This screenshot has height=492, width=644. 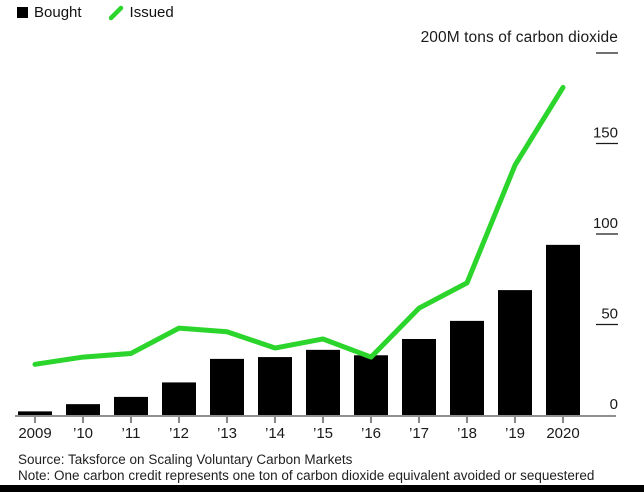 What do you see at coordinates (467, 367) in the screenshot?
I see `bar-’18` at bounding box center [467, 367].